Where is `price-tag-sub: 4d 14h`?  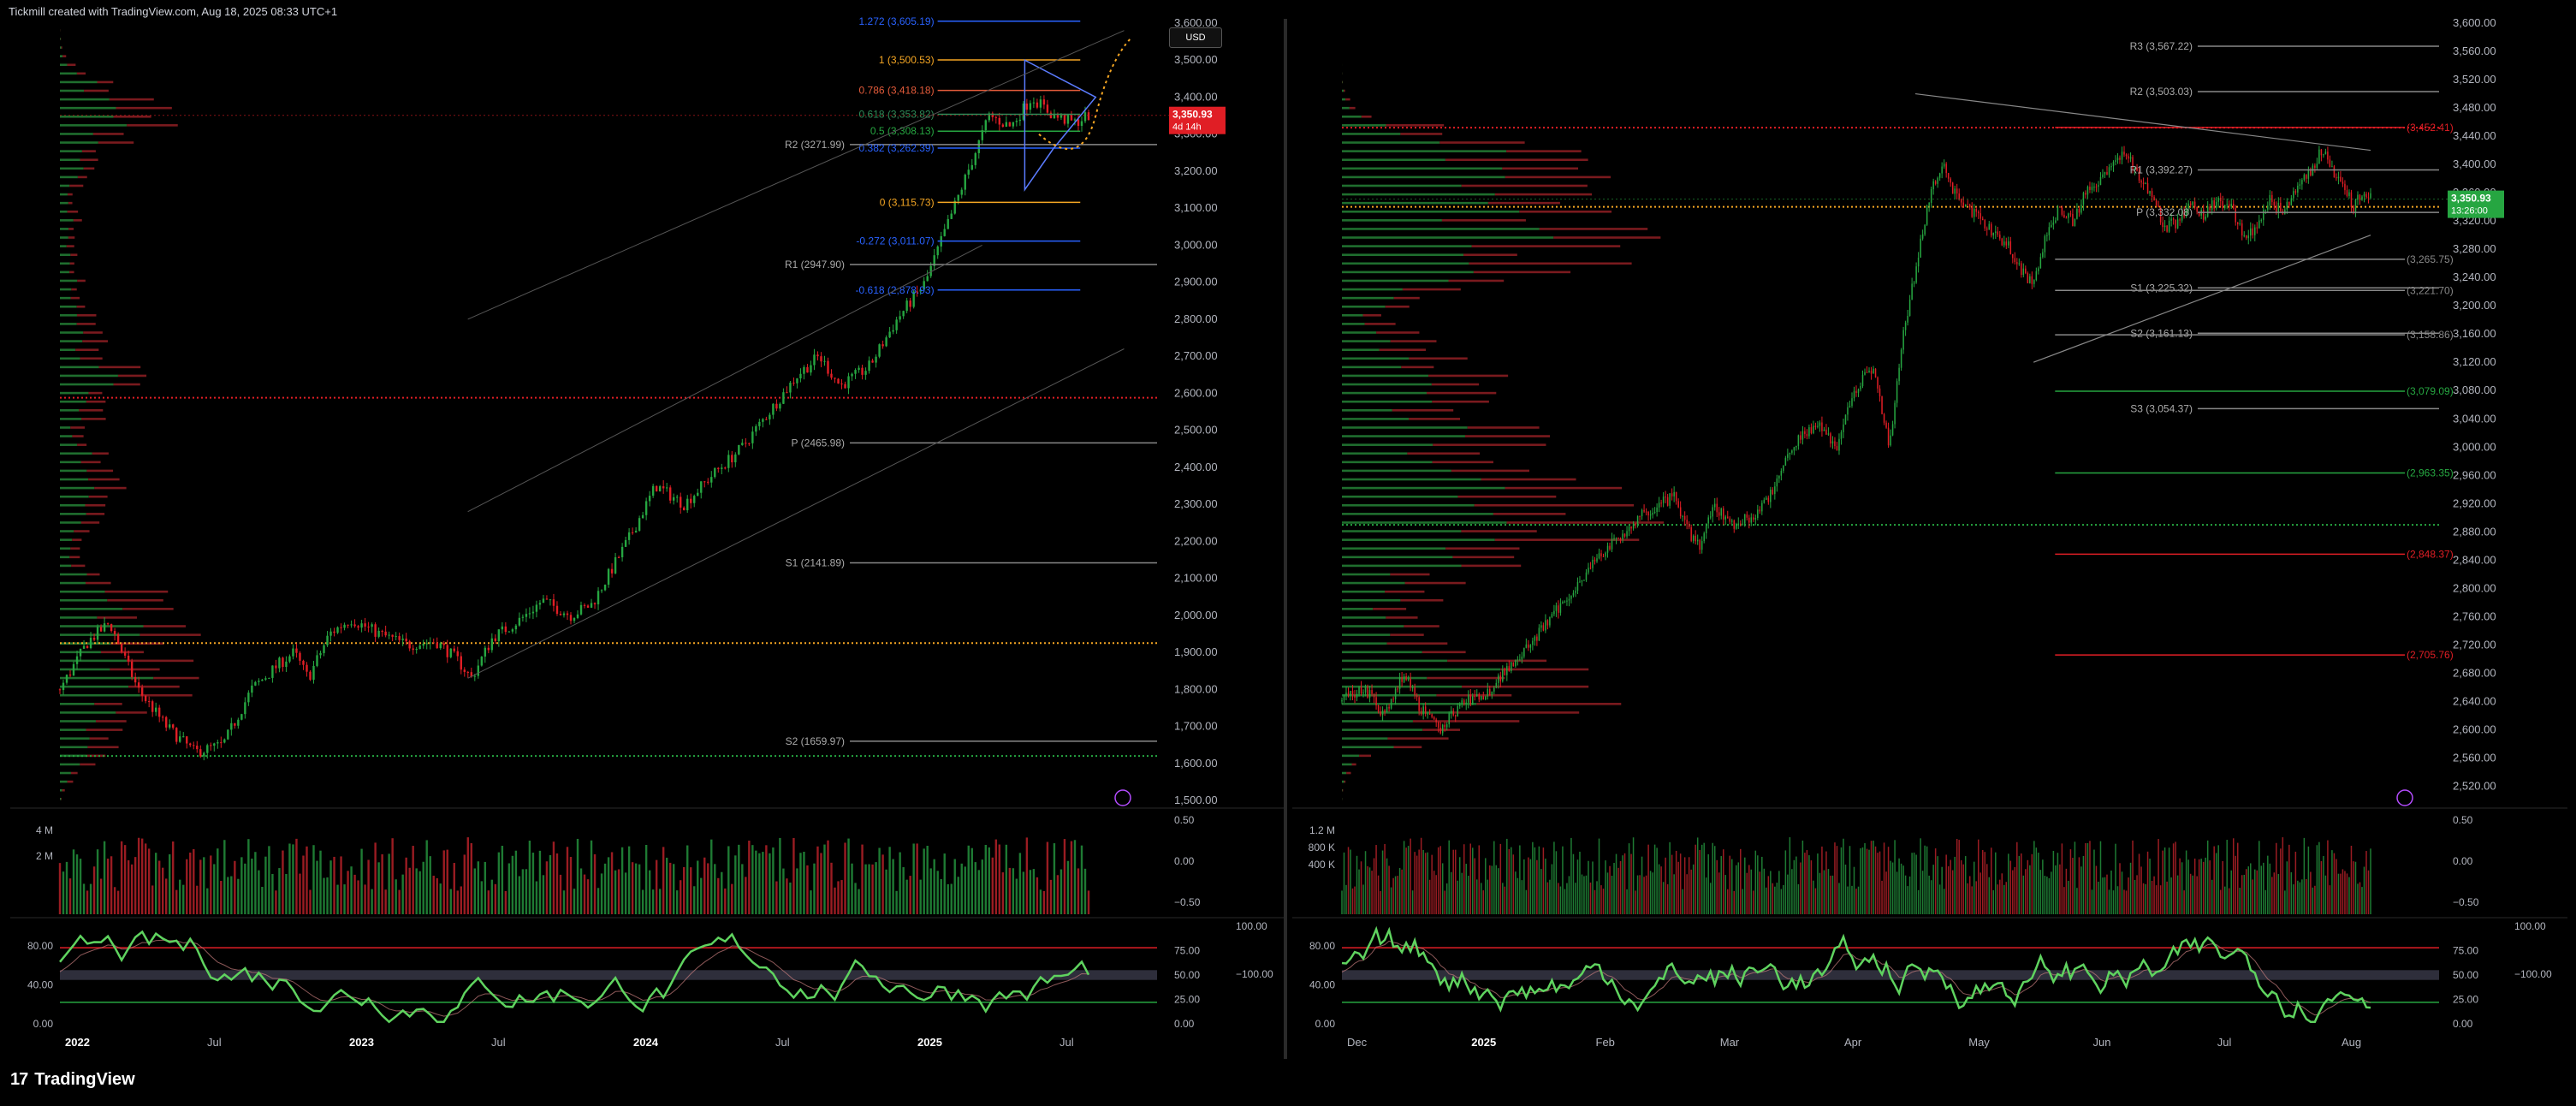 price-tag-sub: 4d 14h is located at coordinates (1187, 128).